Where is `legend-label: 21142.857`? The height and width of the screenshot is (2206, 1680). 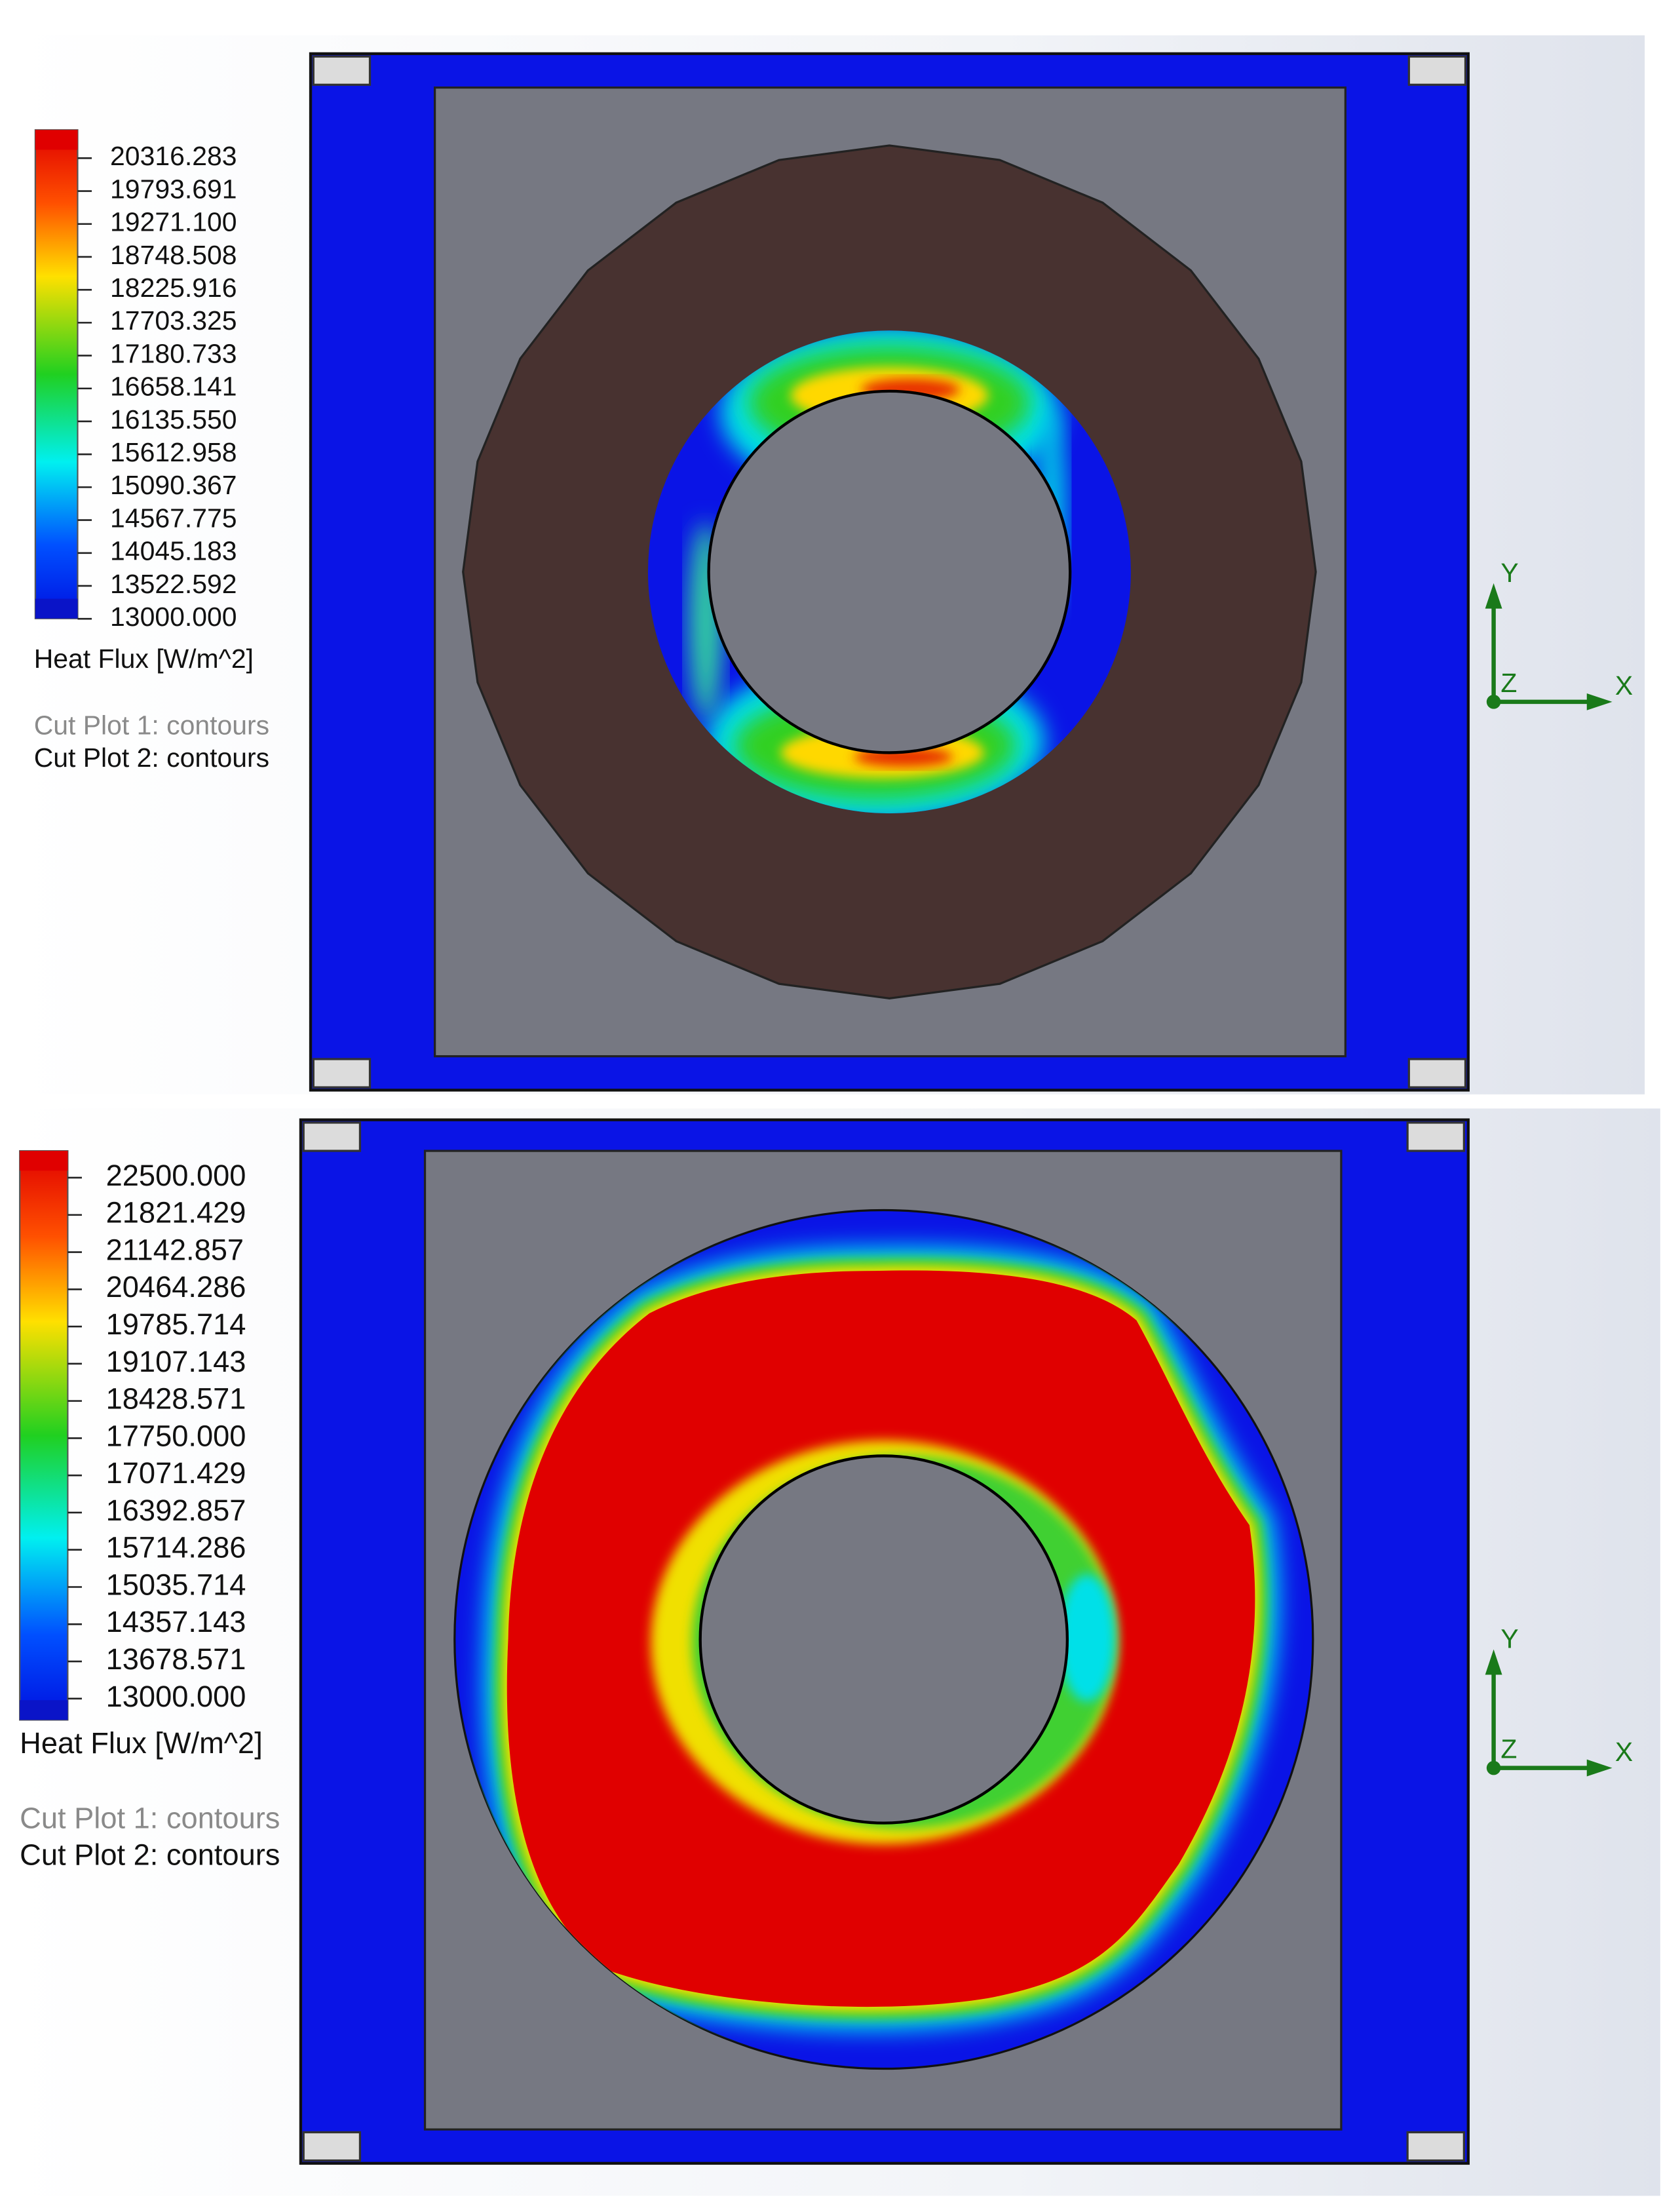 legend-label: 21142.857 is located at coordinates (175, 1250).